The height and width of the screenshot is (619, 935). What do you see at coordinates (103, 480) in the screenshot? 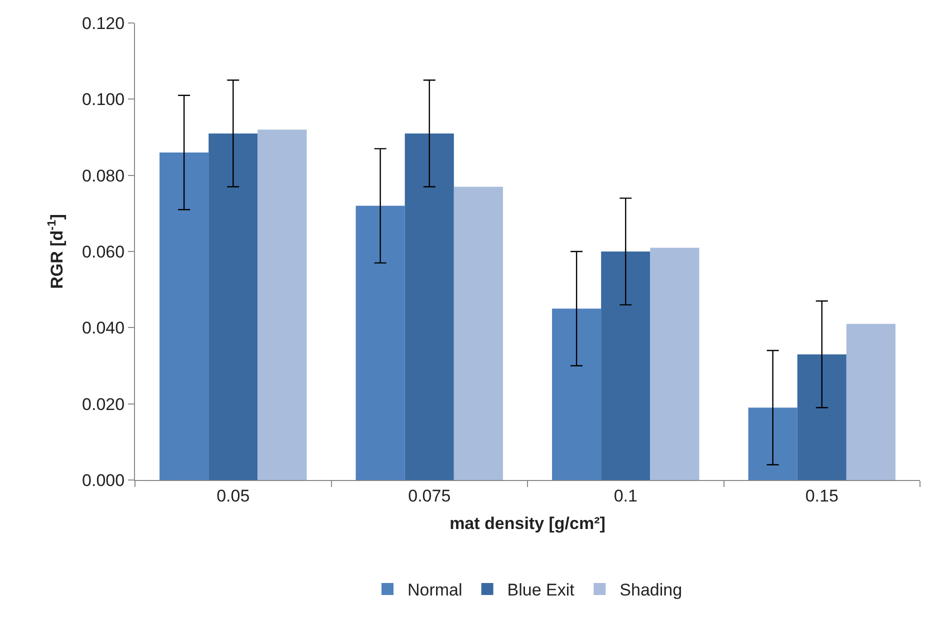
I see `y-tick-label: 0.000` at bounding box center [103, 480].